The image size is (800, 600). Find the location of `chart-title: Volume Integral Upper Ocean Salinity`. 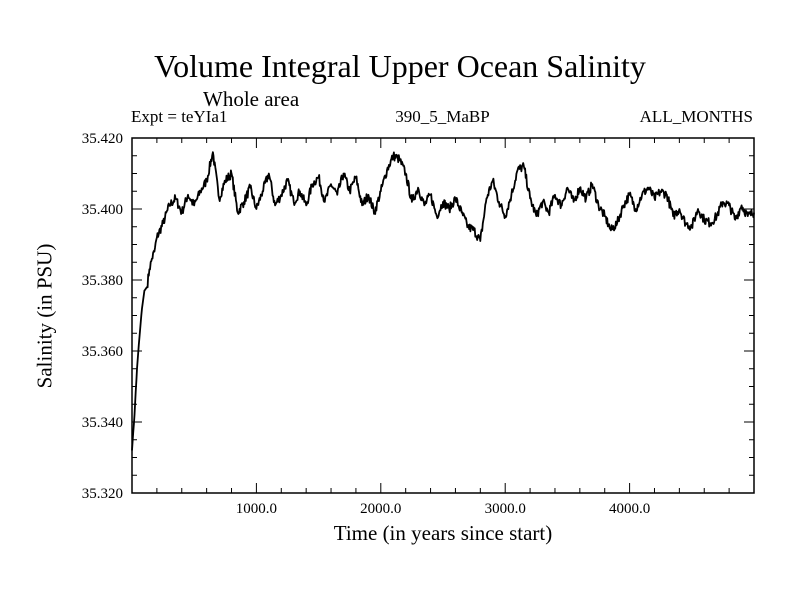

chart-title: Volume Integral Upper Ocean Salinity is located at coordinates (400, 66).